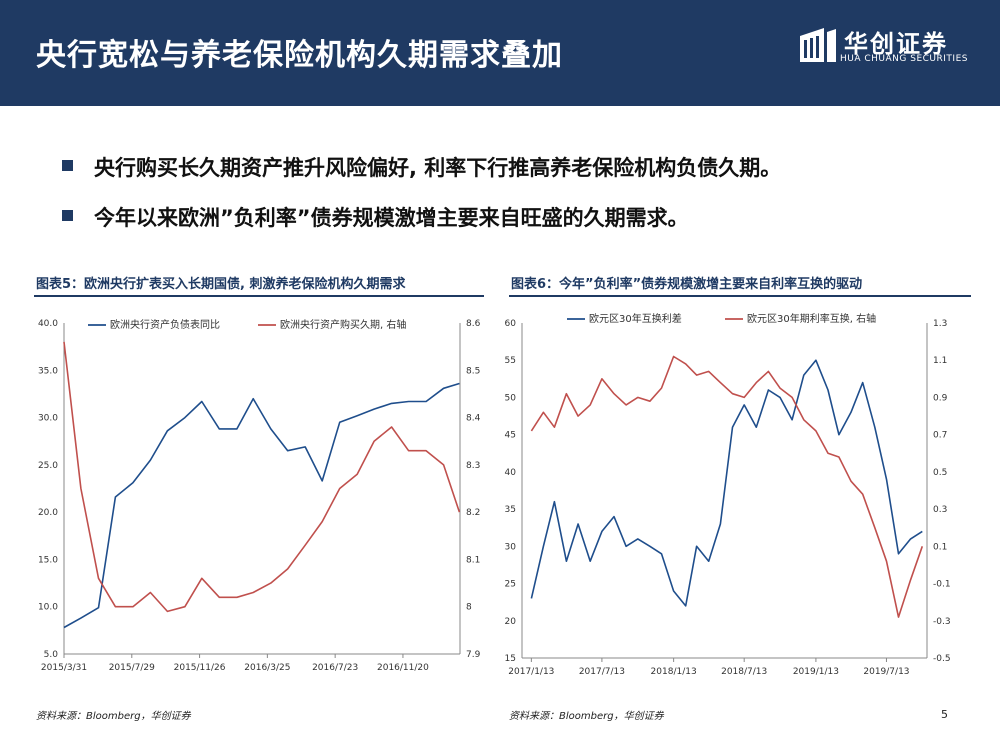  What do you see at coordinates (942, 622) in the screenshot?
I see `y-tick-label-right: -0.3` at bounding box center [942, 622].